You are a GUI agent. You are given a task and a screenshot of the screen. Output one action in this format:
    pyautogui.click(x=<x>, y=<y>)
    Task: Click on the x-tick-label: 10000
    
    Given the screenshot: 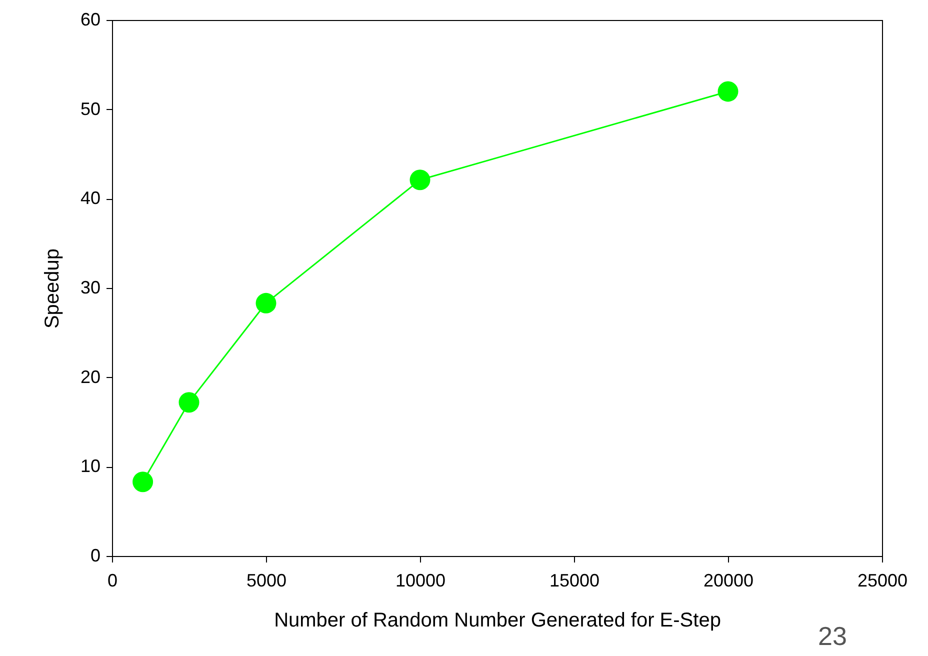 What is the action you would take?
    pyautogui.click(x=420, y=580)
    